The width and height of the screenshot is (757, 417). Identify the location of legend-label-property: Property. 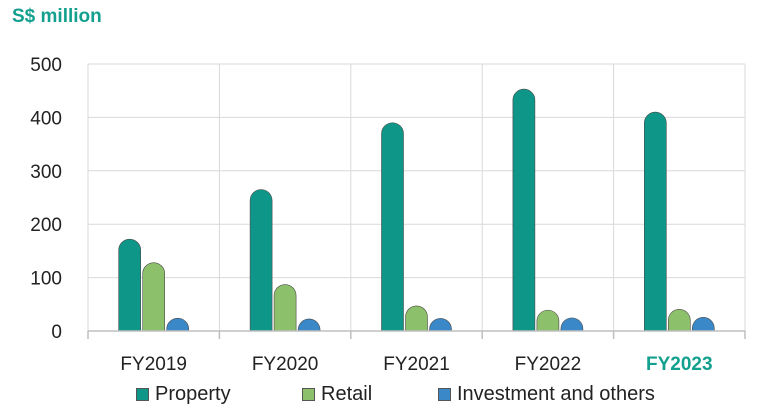
(193, 394).